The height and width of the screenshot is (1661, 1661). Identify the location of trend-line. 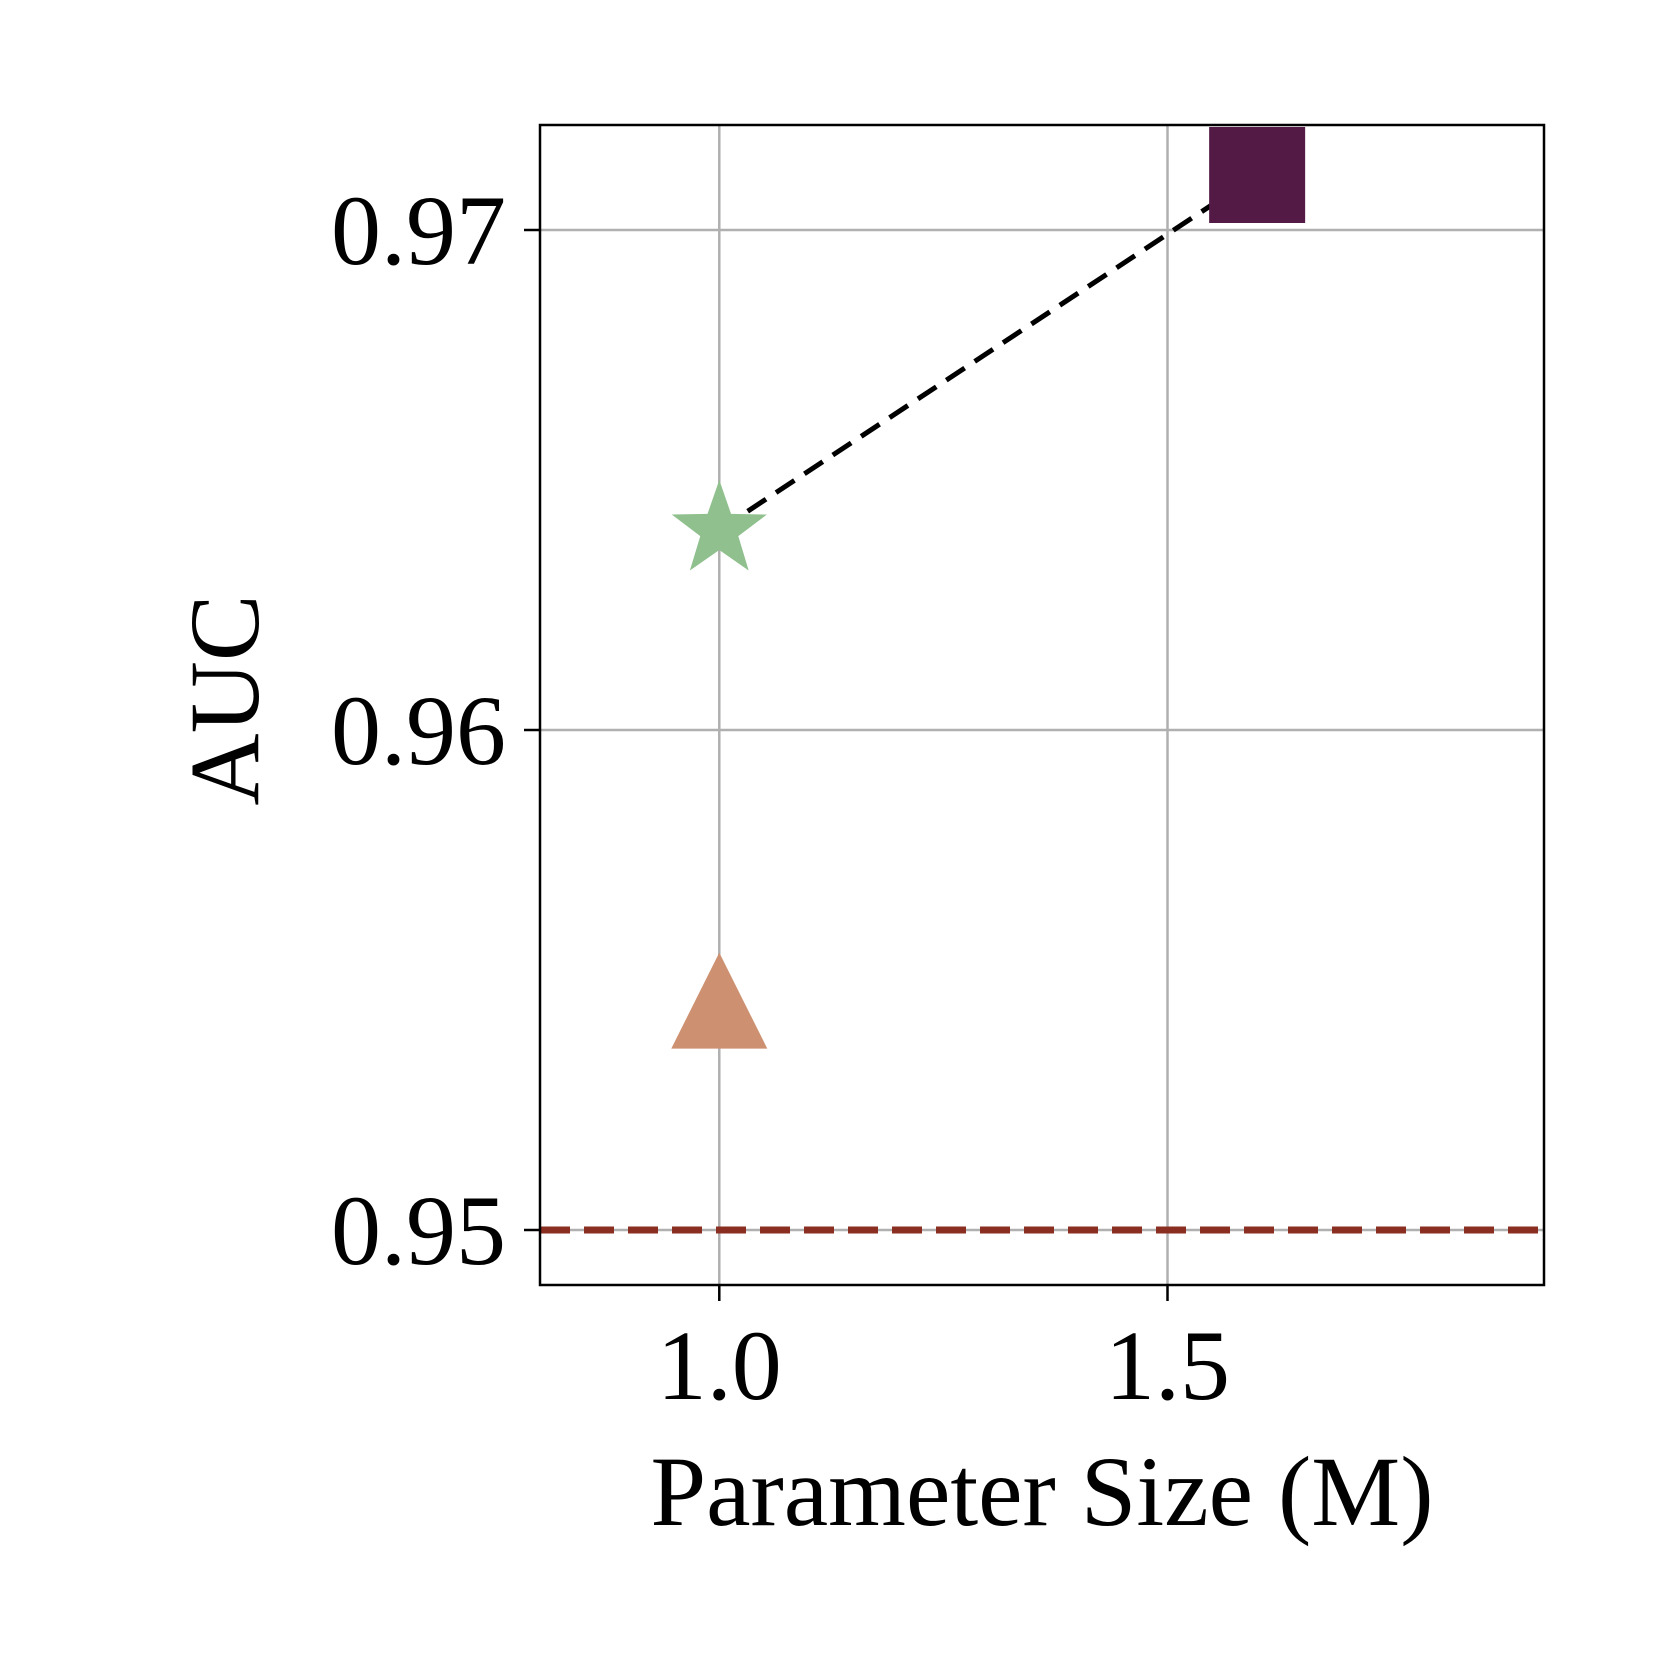
(988, 352).